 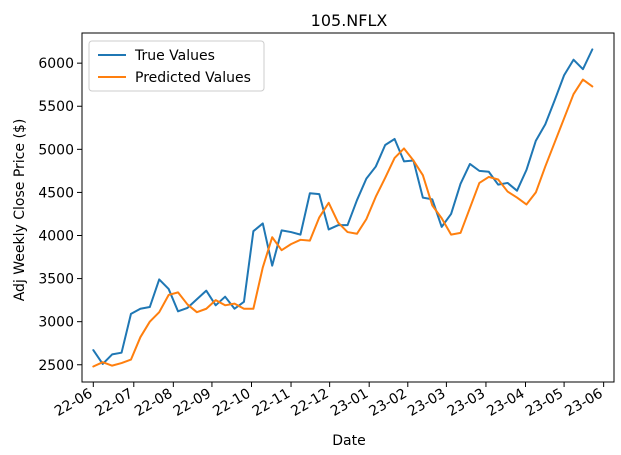 I want to click on y-tick-label: 2500, so click(x=56, y=366).